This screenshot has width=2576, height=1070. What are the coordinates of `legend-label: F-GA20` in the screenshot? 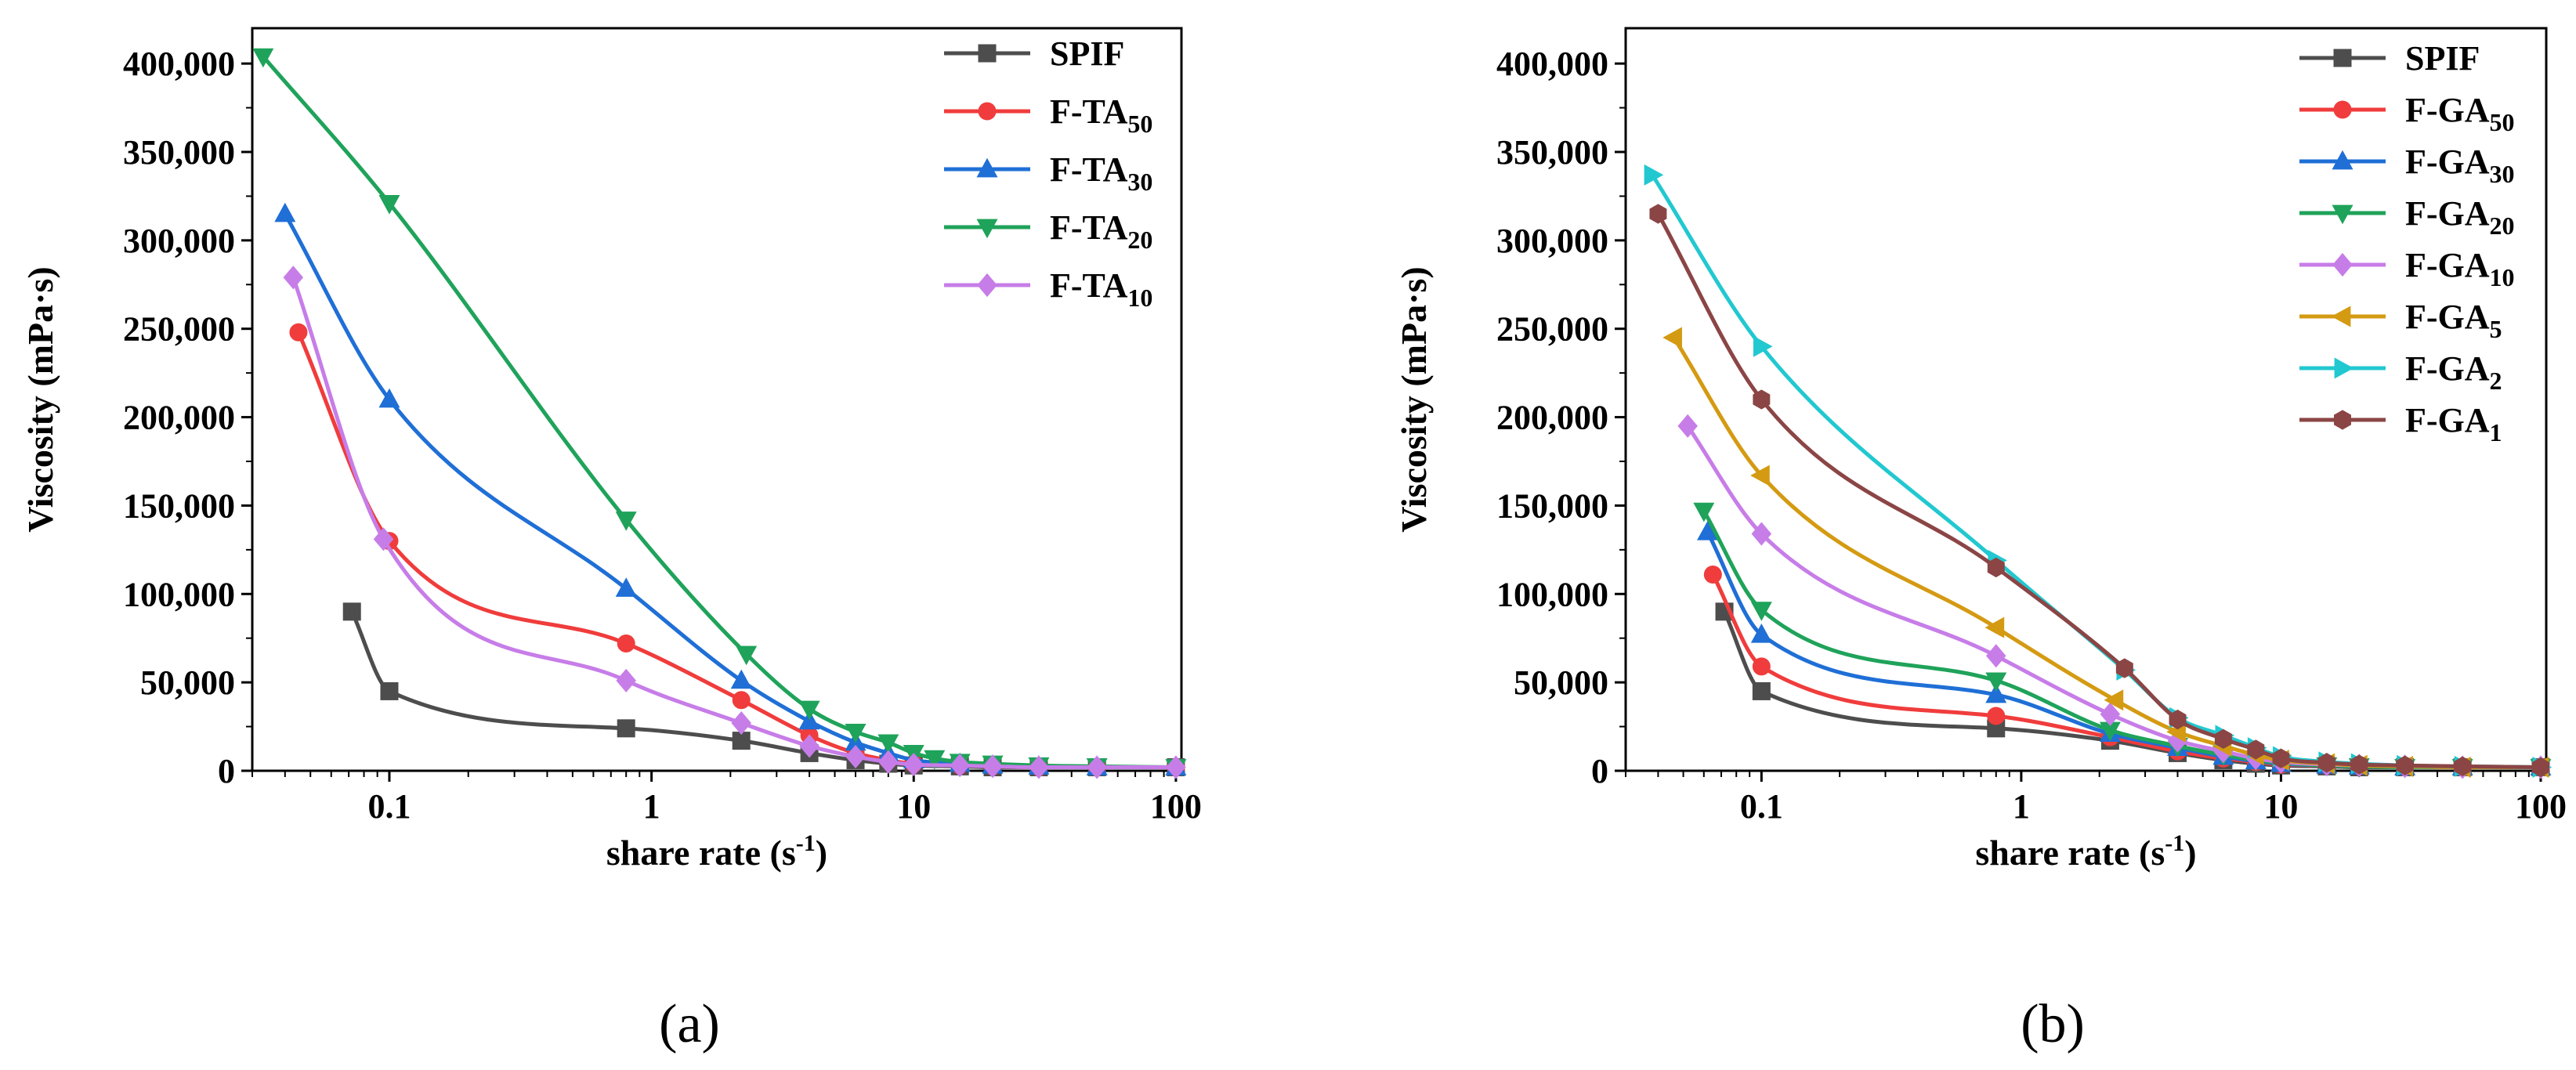 It's located at (2460, 217).